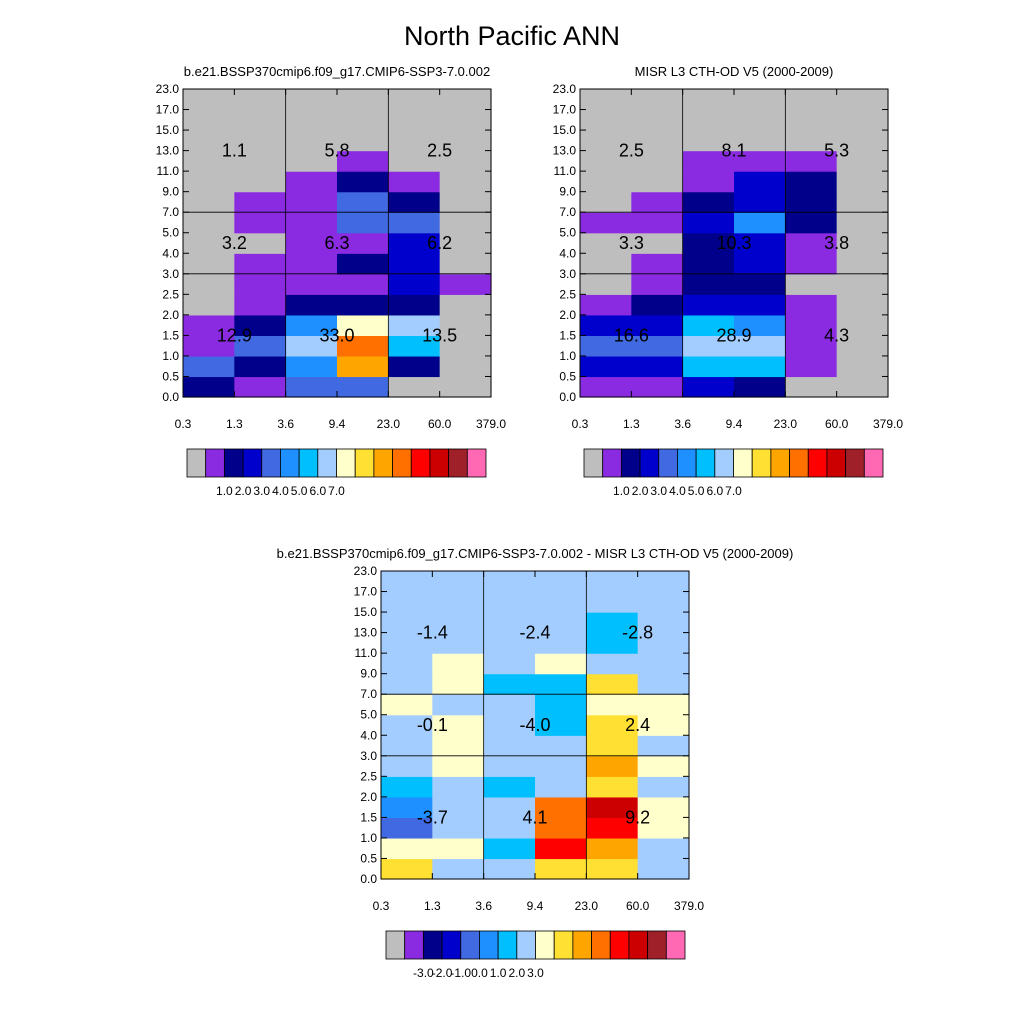 This screenshot has width=1024, height=1029. What do you see at coordinates (565, 151) in the screenshot?
I see `y-tick-label: 13.0` at bounding box center [565, 151].